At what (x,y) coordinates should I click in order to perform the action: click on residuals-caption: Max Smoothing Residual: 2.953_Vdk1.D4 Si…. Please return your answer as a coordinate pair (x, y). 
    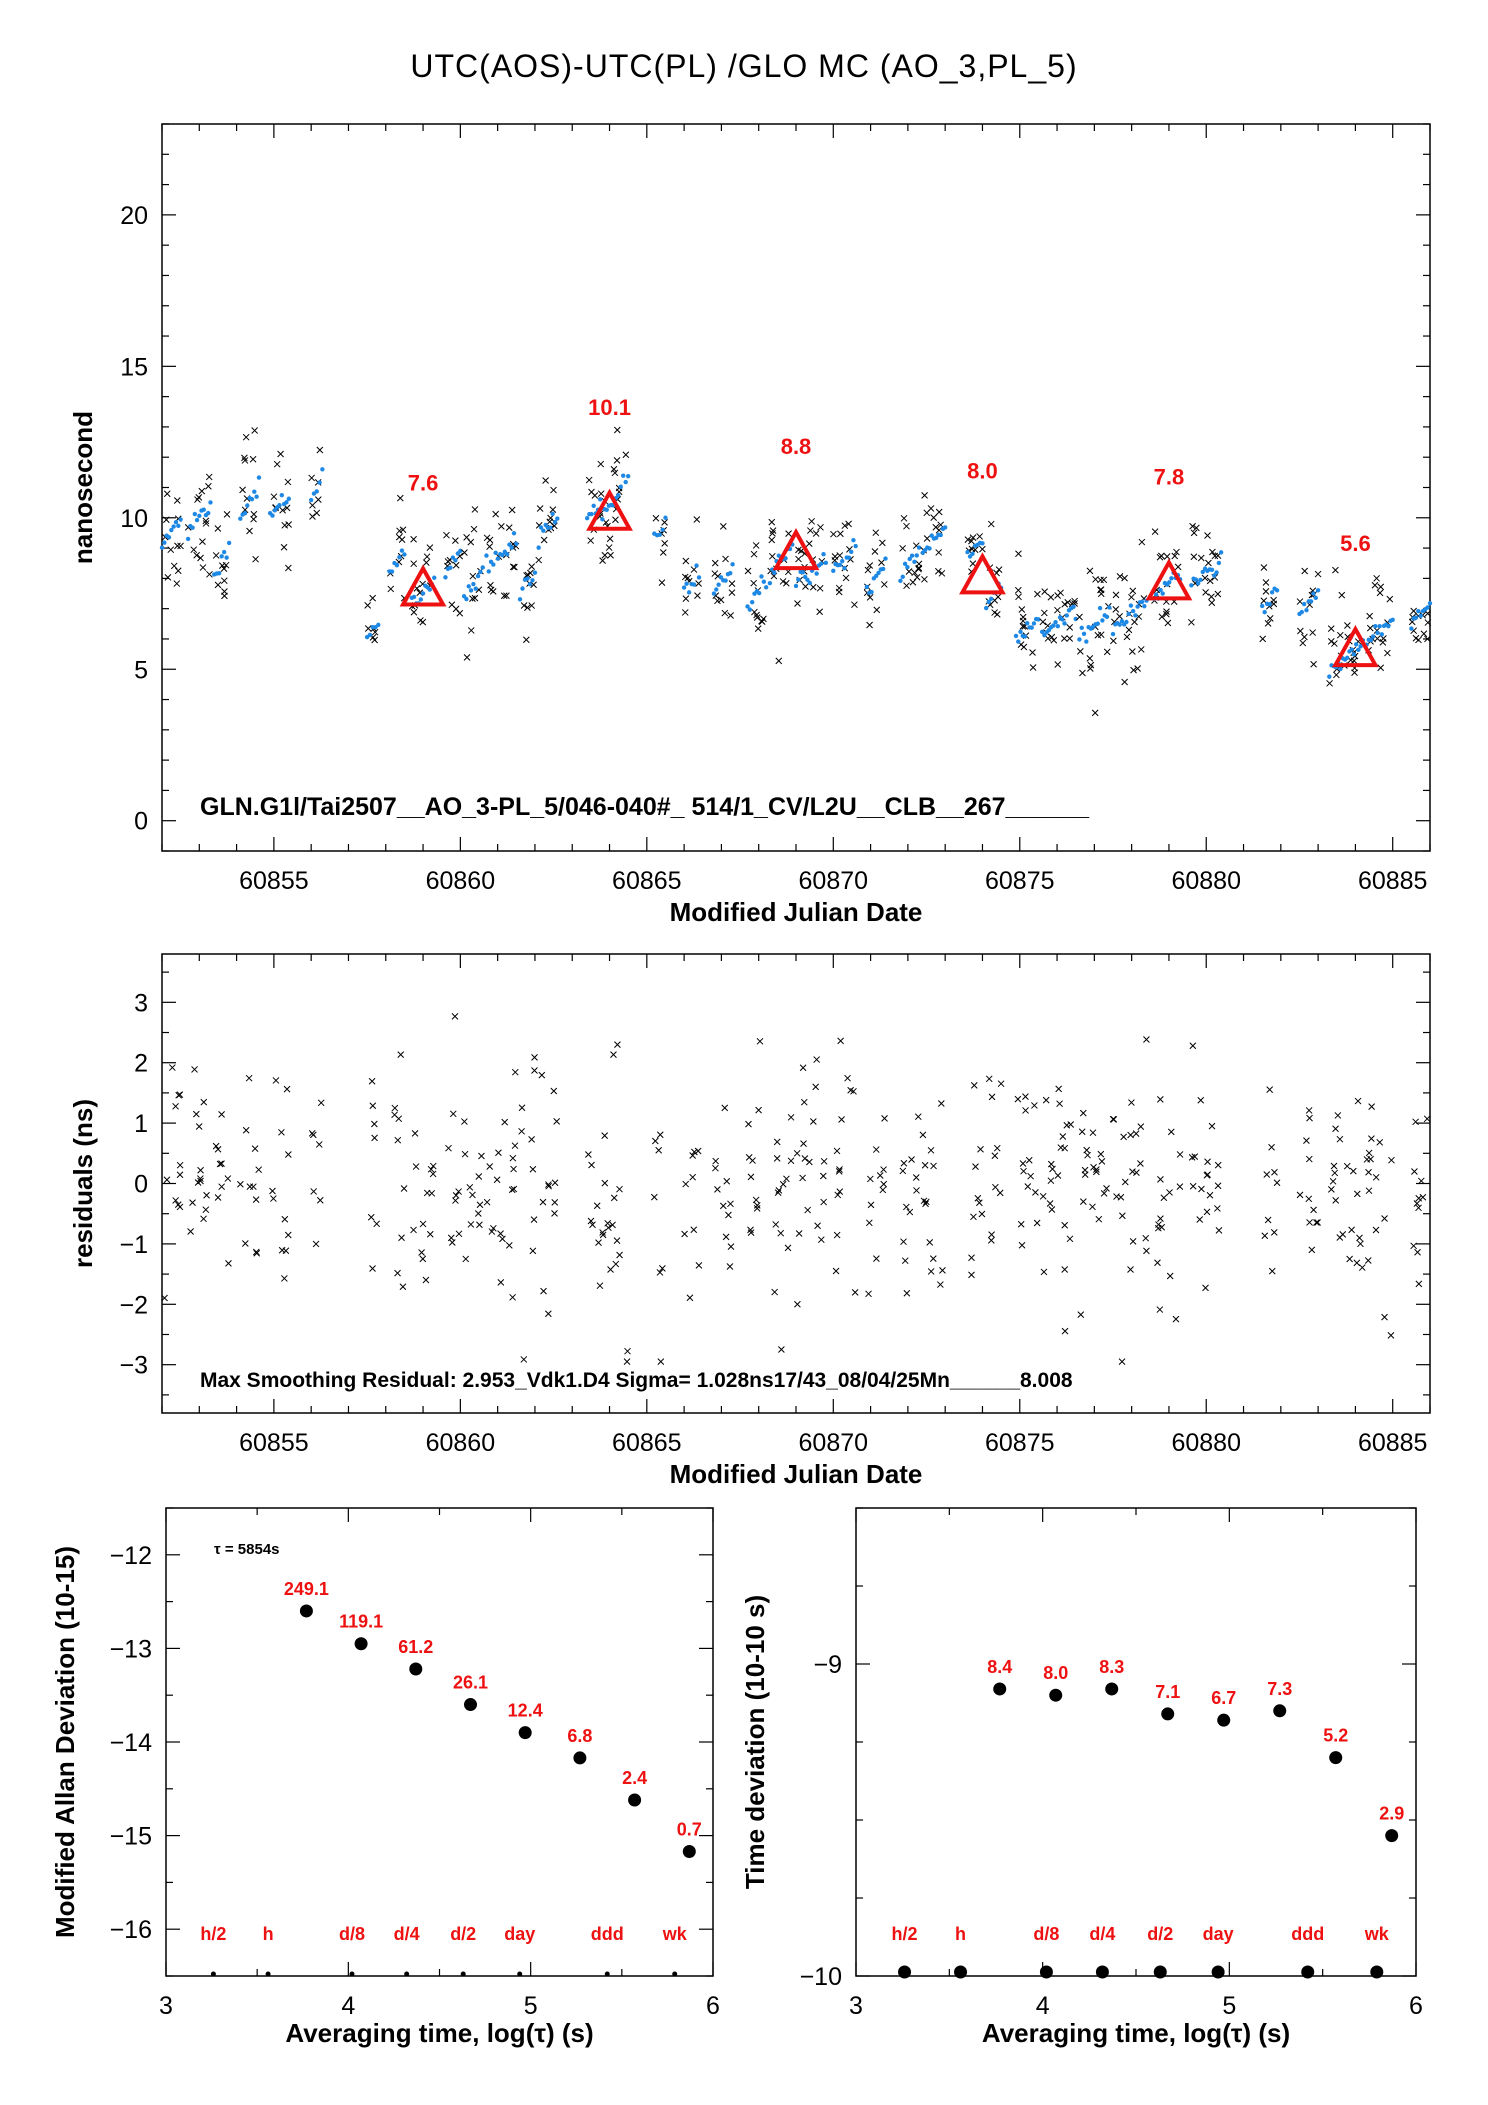
    Looking at the image, I should click on (636, 1380).